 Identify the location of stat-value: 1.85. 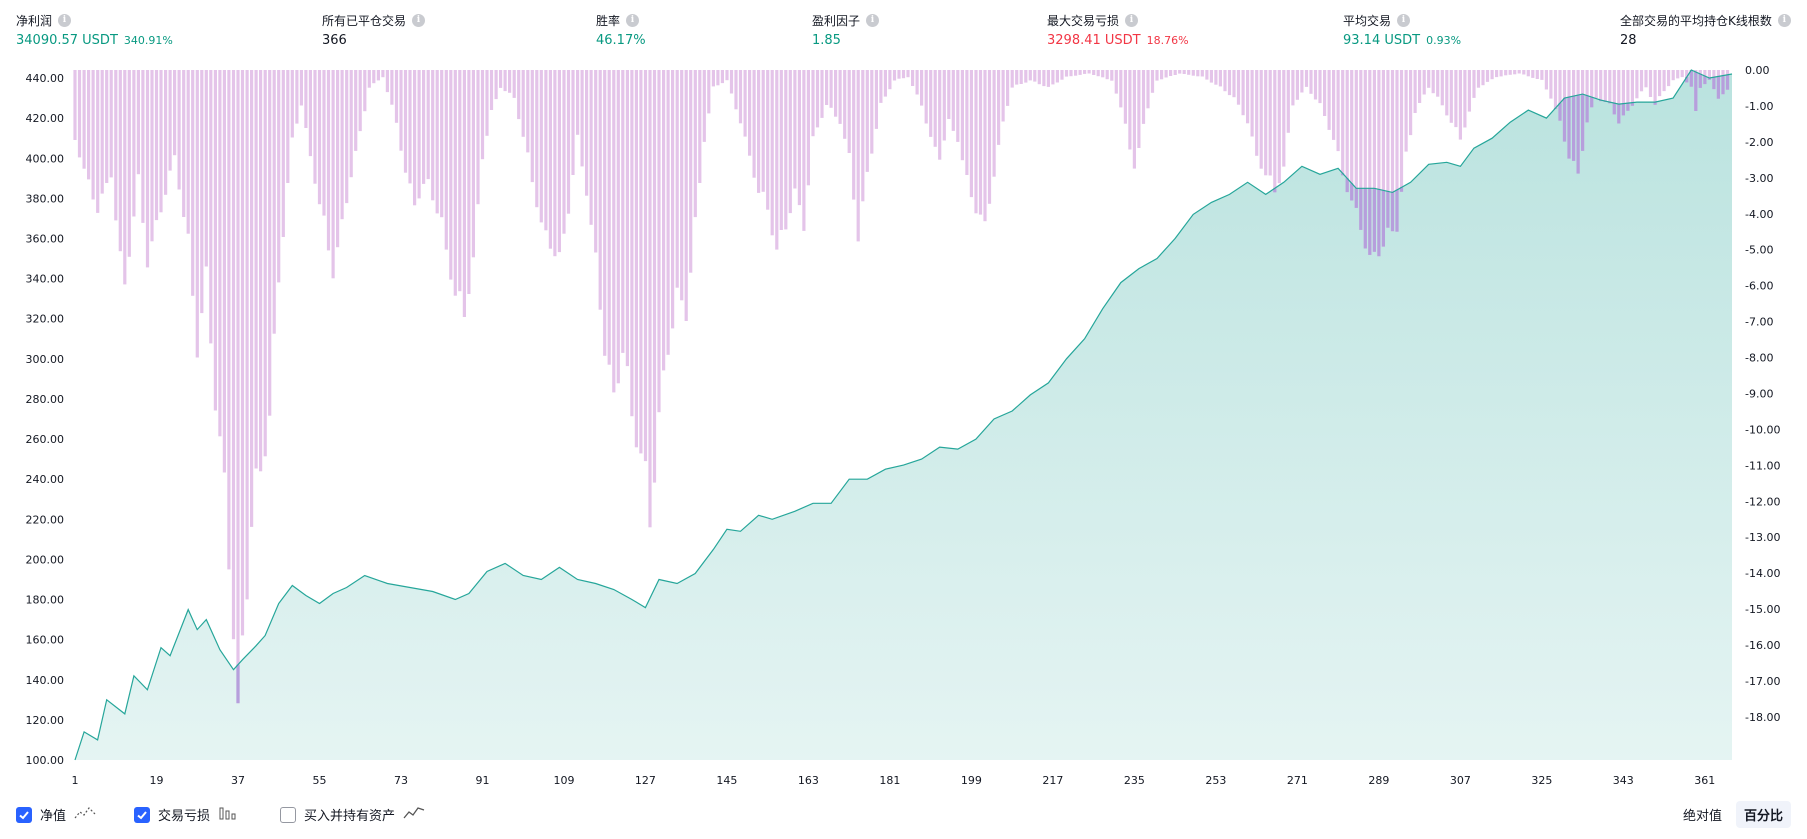
(826, 40).